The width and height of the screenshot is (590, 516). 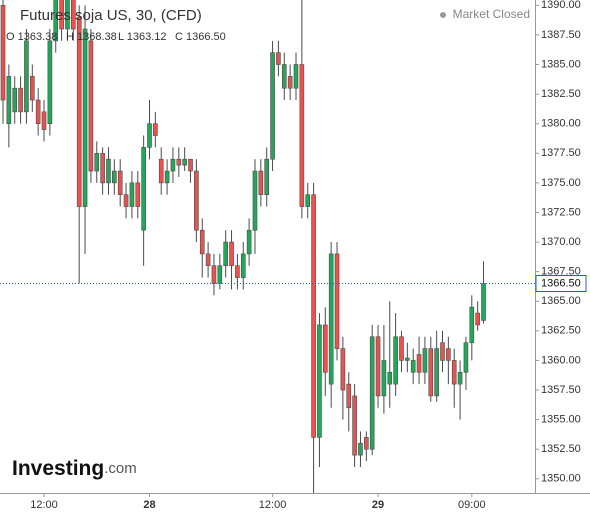 I want to click on ohlc-open: O 1363.38, so click(x=31, y=37).